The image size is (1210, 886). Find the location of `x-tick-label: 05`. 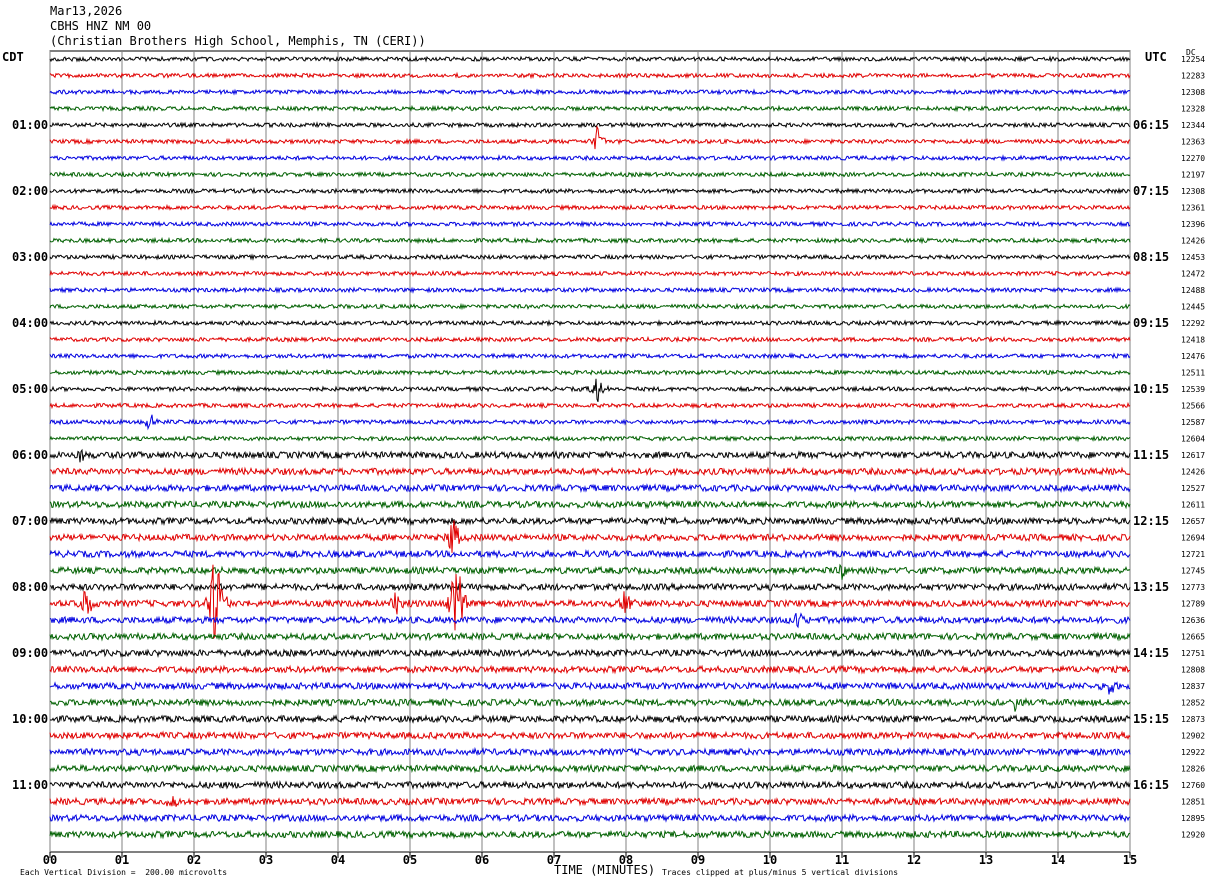

x-tick-label: 05 is located at coordinates (410, 860).